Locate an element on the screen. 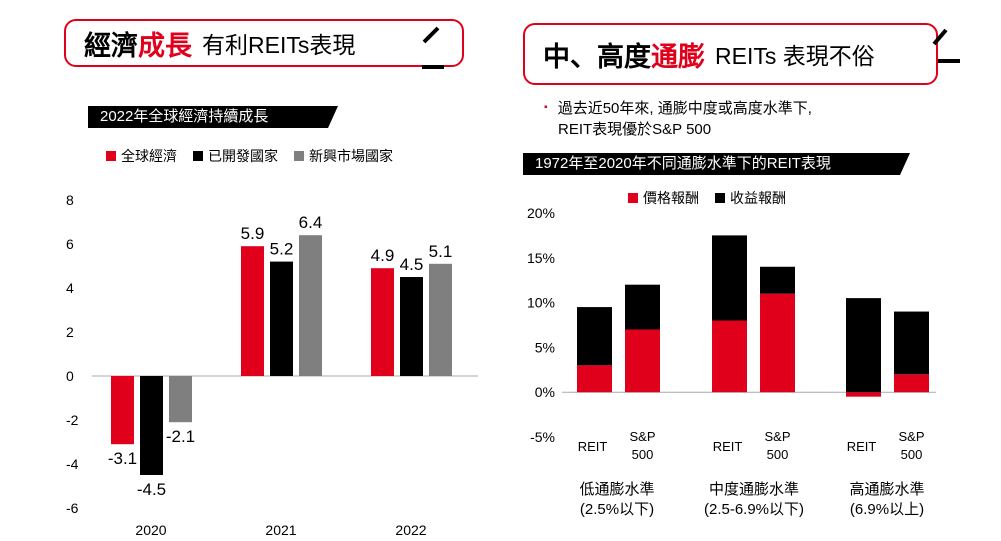 The height and width of the screenshot is (541, 1001). y-tick-label-0: 20% is located at coordinates (541, 213).